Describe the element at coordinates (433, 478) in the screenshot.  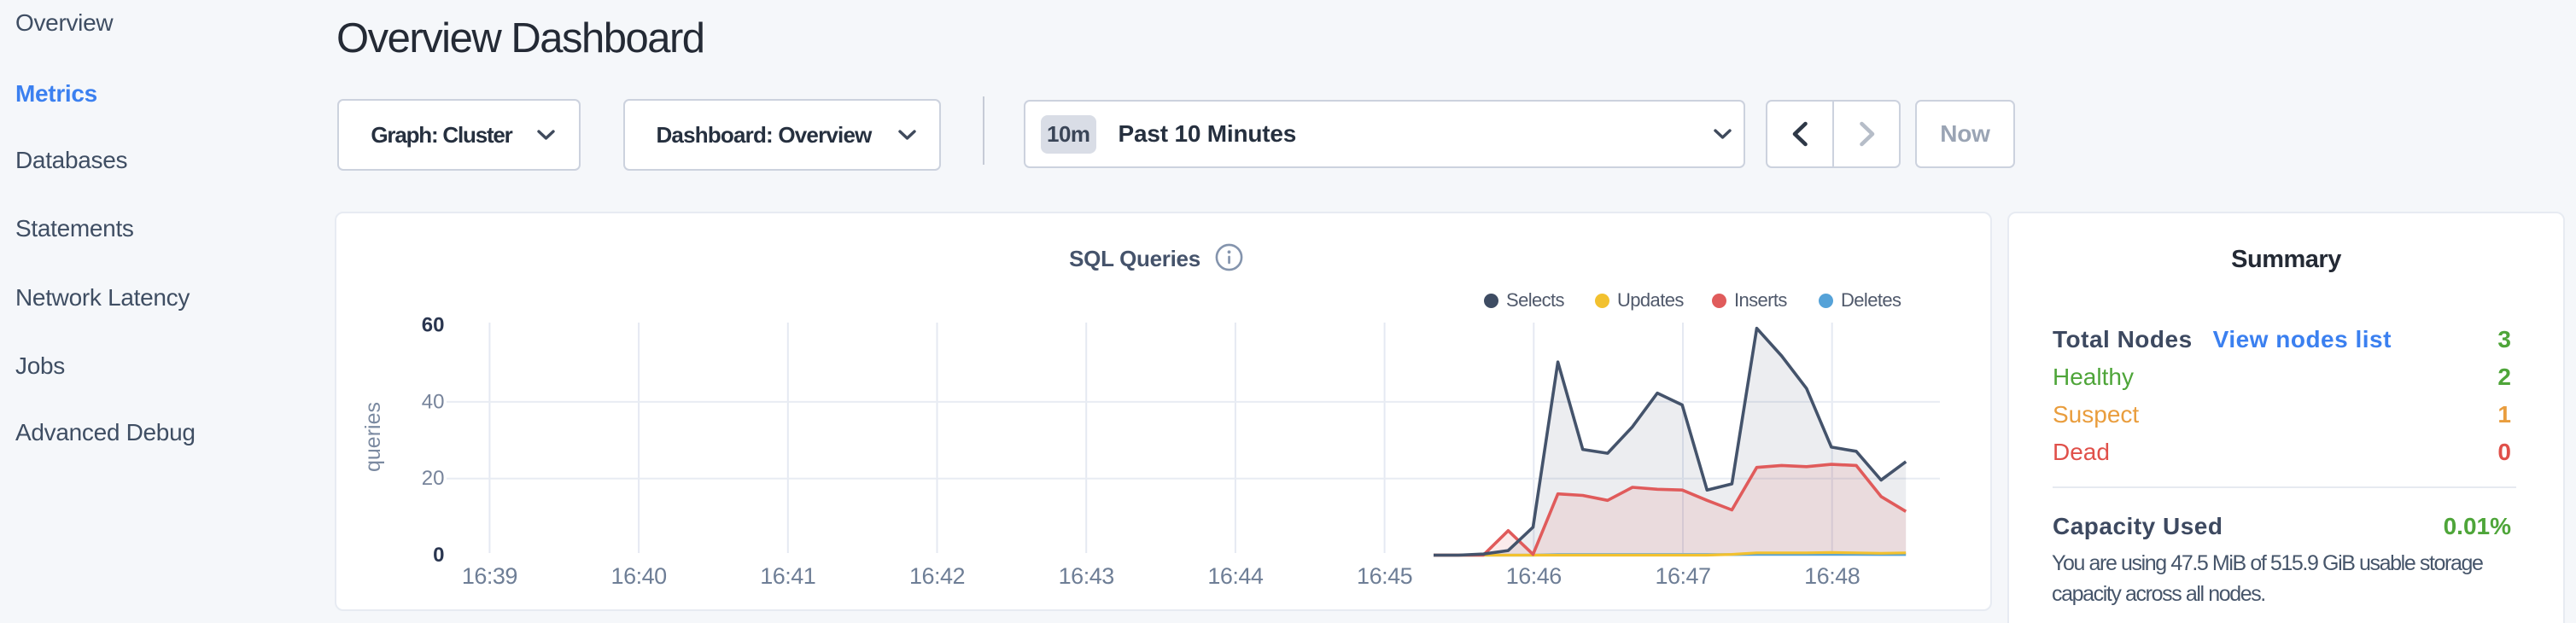
I see `svg-text: 20` at that location.